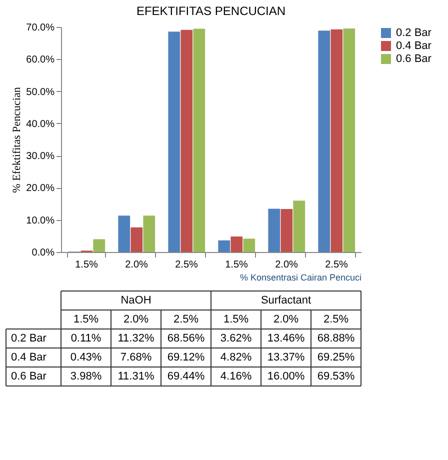 The height and width of the screenshot is (460, 448). I want to click on data-label: 0.11%, so click(86, 338).